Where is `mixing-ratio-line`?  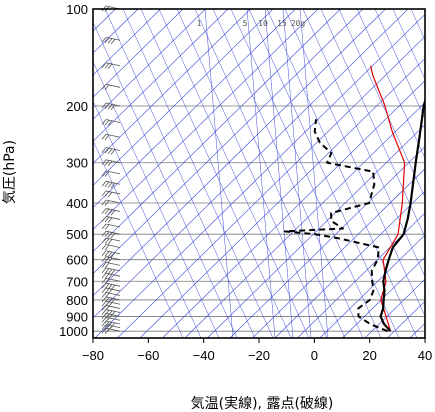
mixing-ratio-line is located at coordinates (261, 173).